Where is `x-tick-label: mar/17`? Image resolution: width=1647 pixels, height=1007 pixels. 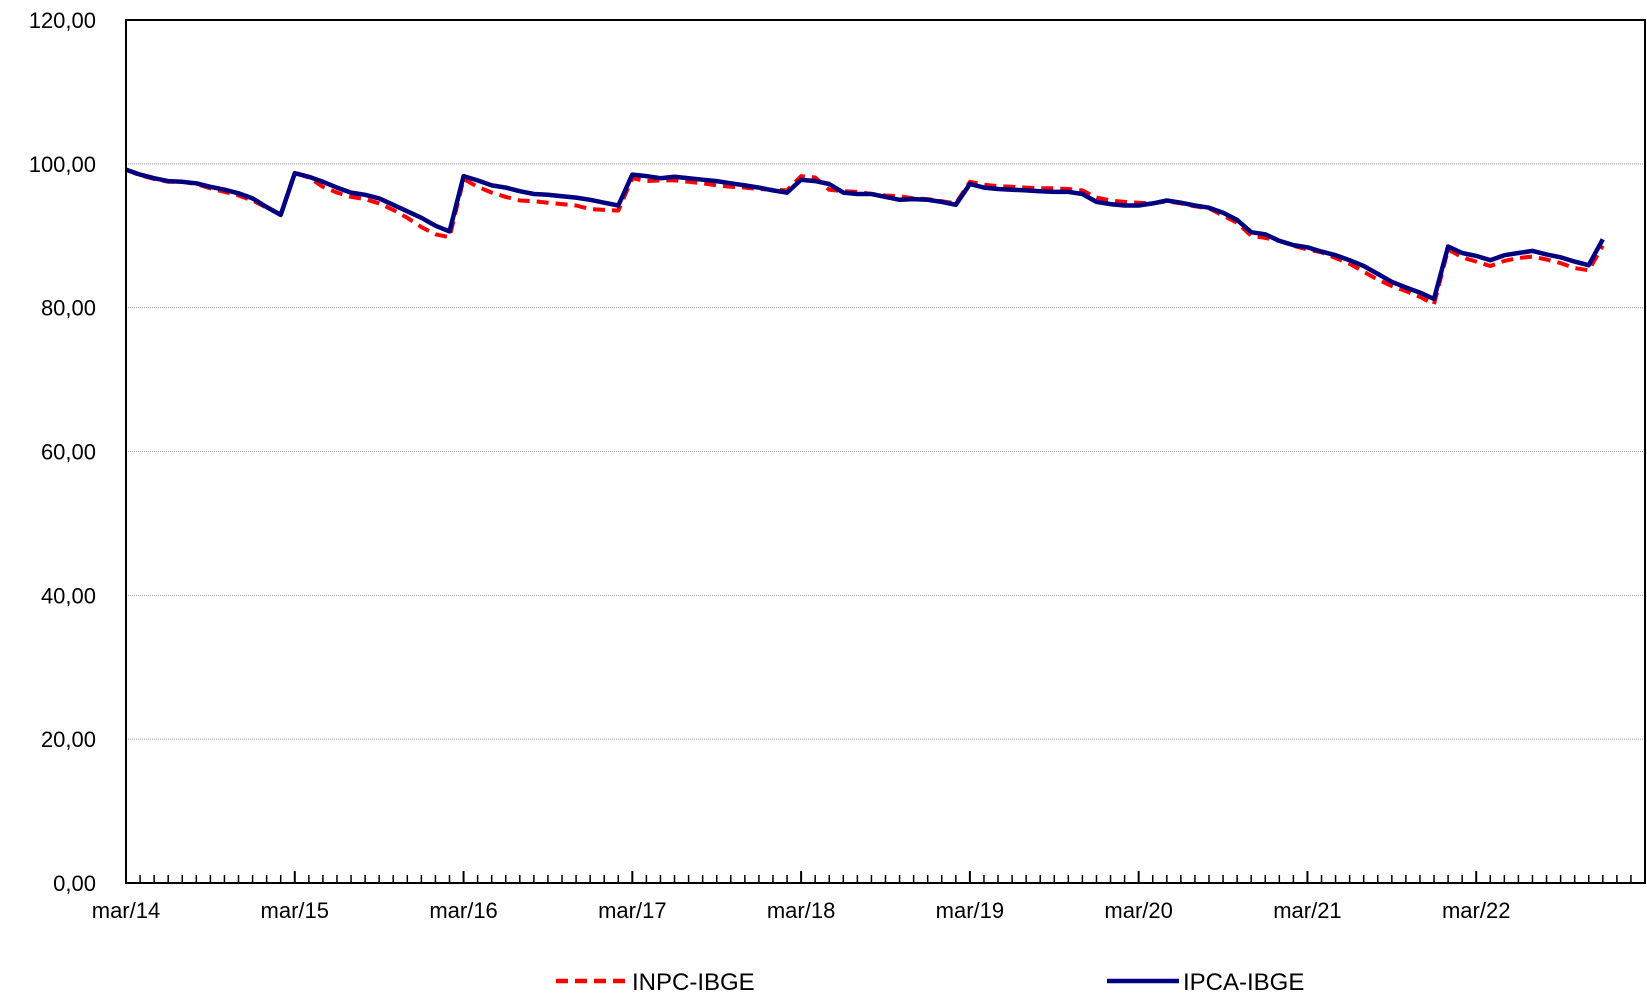
x-tick-label: mar/17 is located at coordinates (632, 910).